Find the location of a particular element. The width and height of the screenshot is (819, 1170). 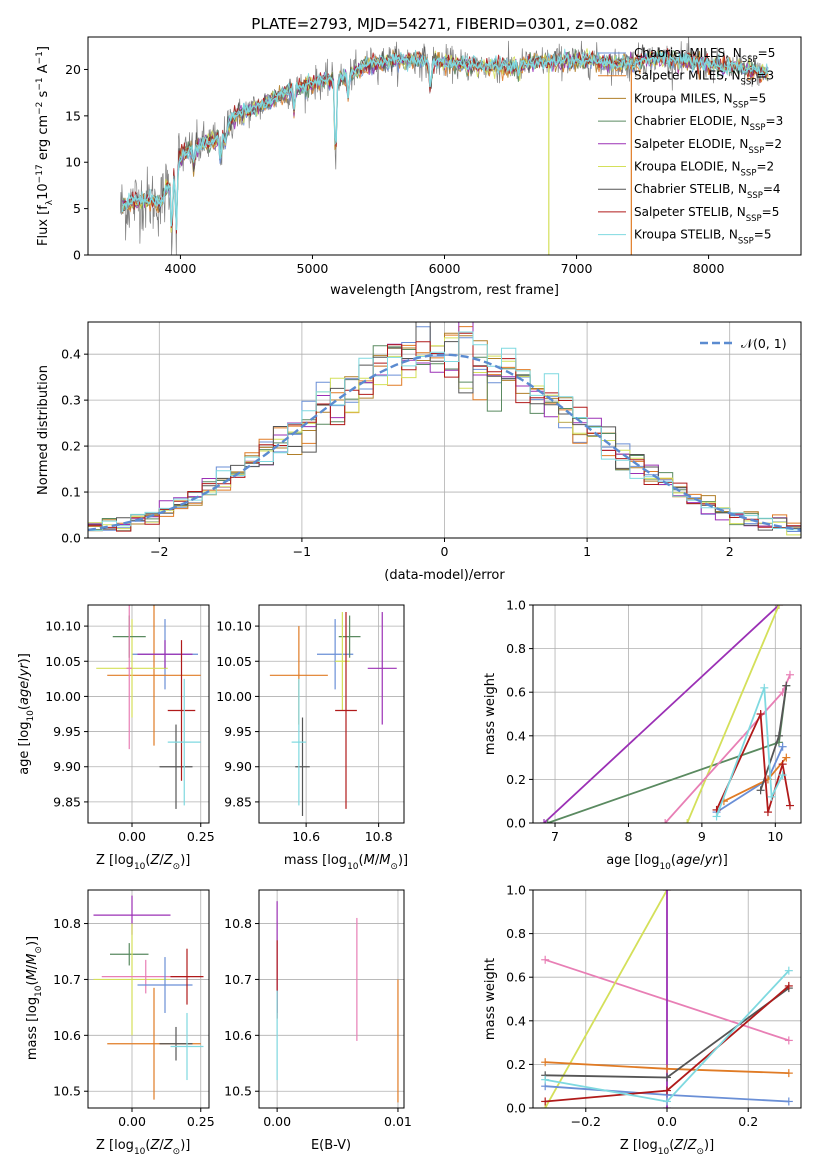

x-tick-label: 9 is located at coordinates (702, 836).